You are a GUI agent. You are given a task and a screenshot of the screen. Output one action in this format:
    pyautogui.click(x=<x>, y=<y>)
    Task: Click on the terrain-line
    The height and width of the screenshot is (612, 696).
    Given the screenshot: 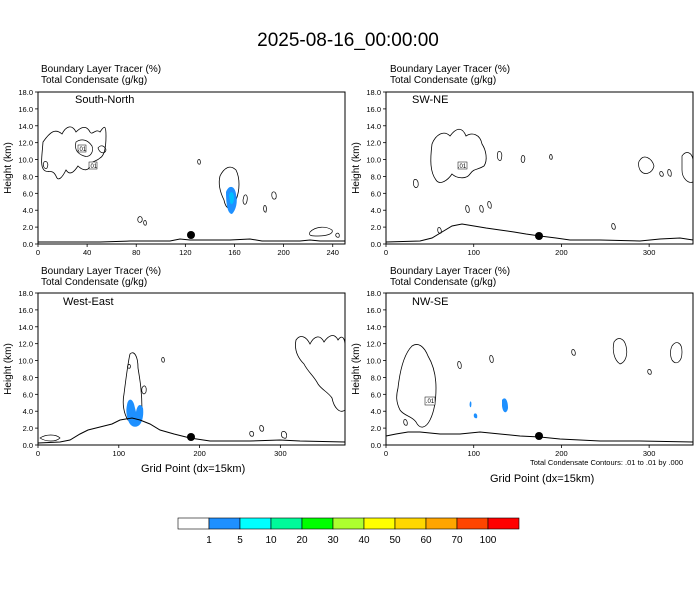 What is the action you would take?
    pyautogui.click(x=539, y=233)
    